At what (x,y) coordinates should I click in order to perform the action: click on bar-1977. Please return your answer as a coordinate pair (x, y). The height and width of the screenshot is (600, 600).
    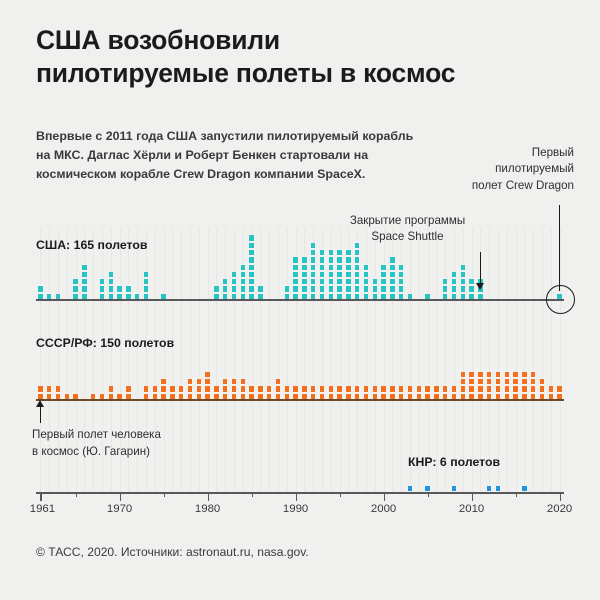
    Looking at the image, I should click on (181, 392).